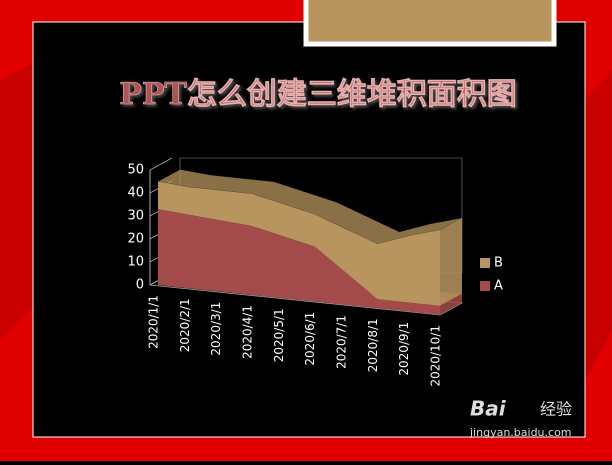 The width and height of the screenshot is (612, 465). Describe the element at coordinates (248, 332) in the screenshot. I see `x-tick-label: 2020/4/1` at that location.